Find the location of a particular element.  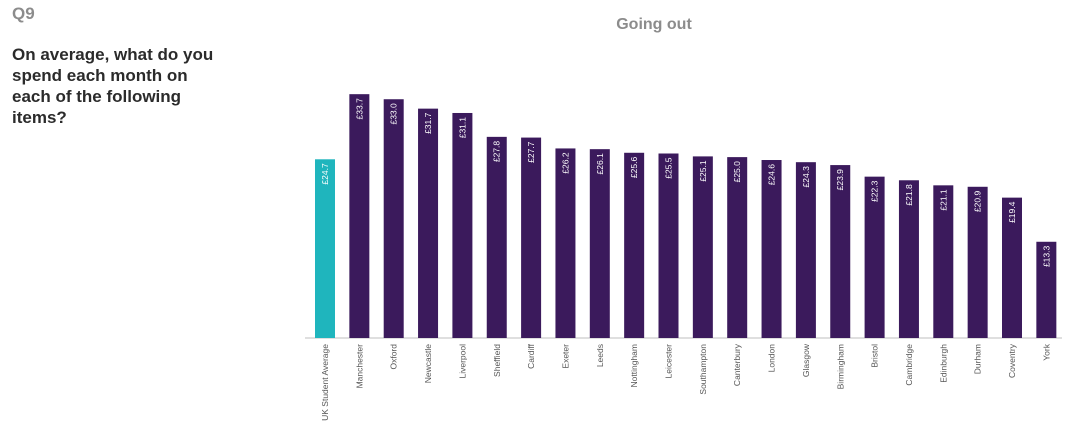

x-tick-label: Birmingham is located at coordinates (840, 366).